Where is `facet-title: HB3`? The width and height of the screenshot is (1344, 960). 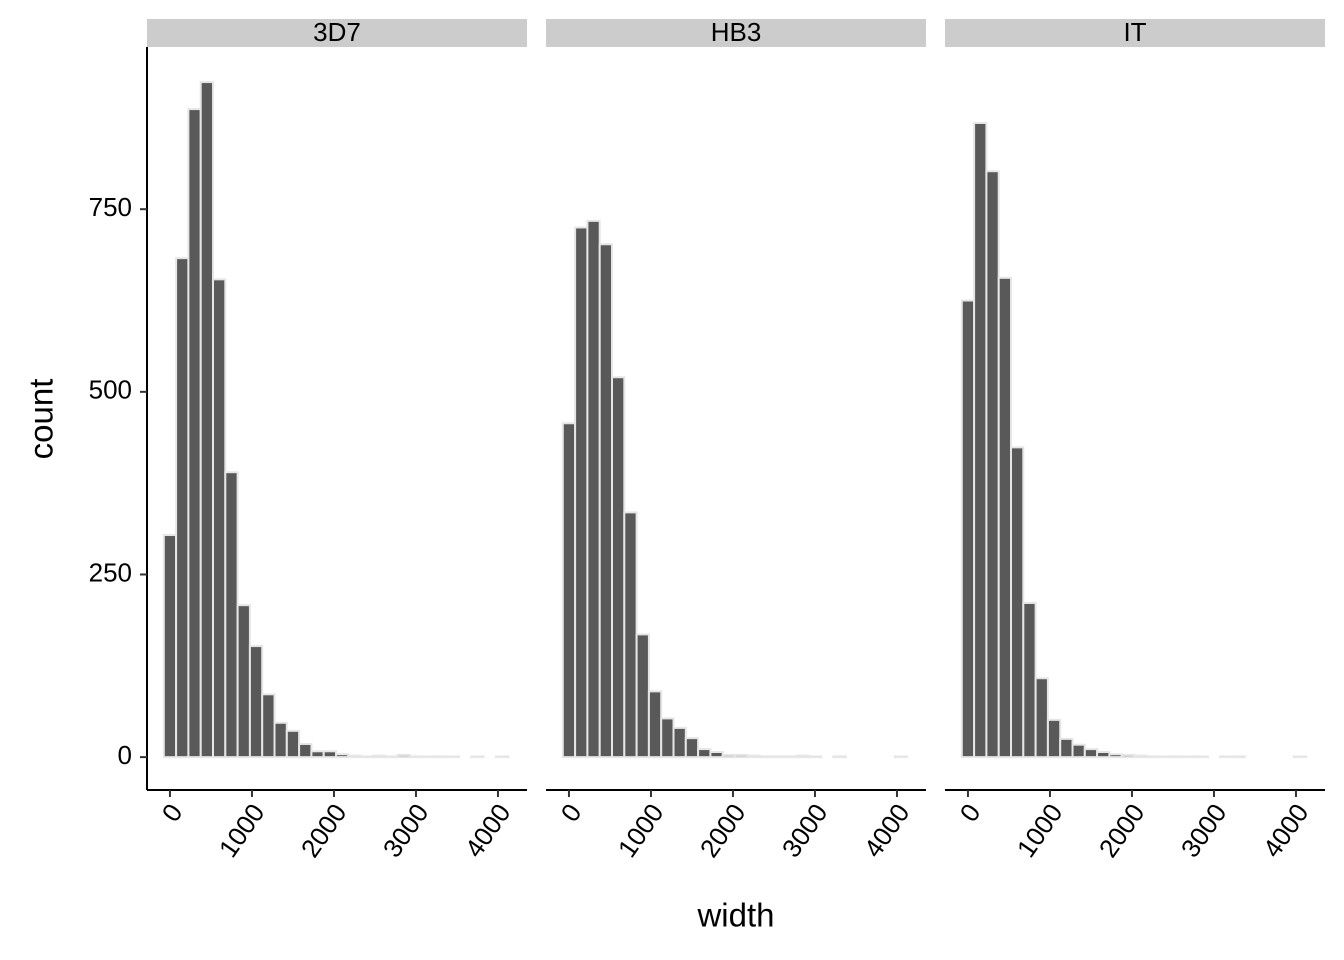
facet-title: HB3 is located at coordinates (736, 32).